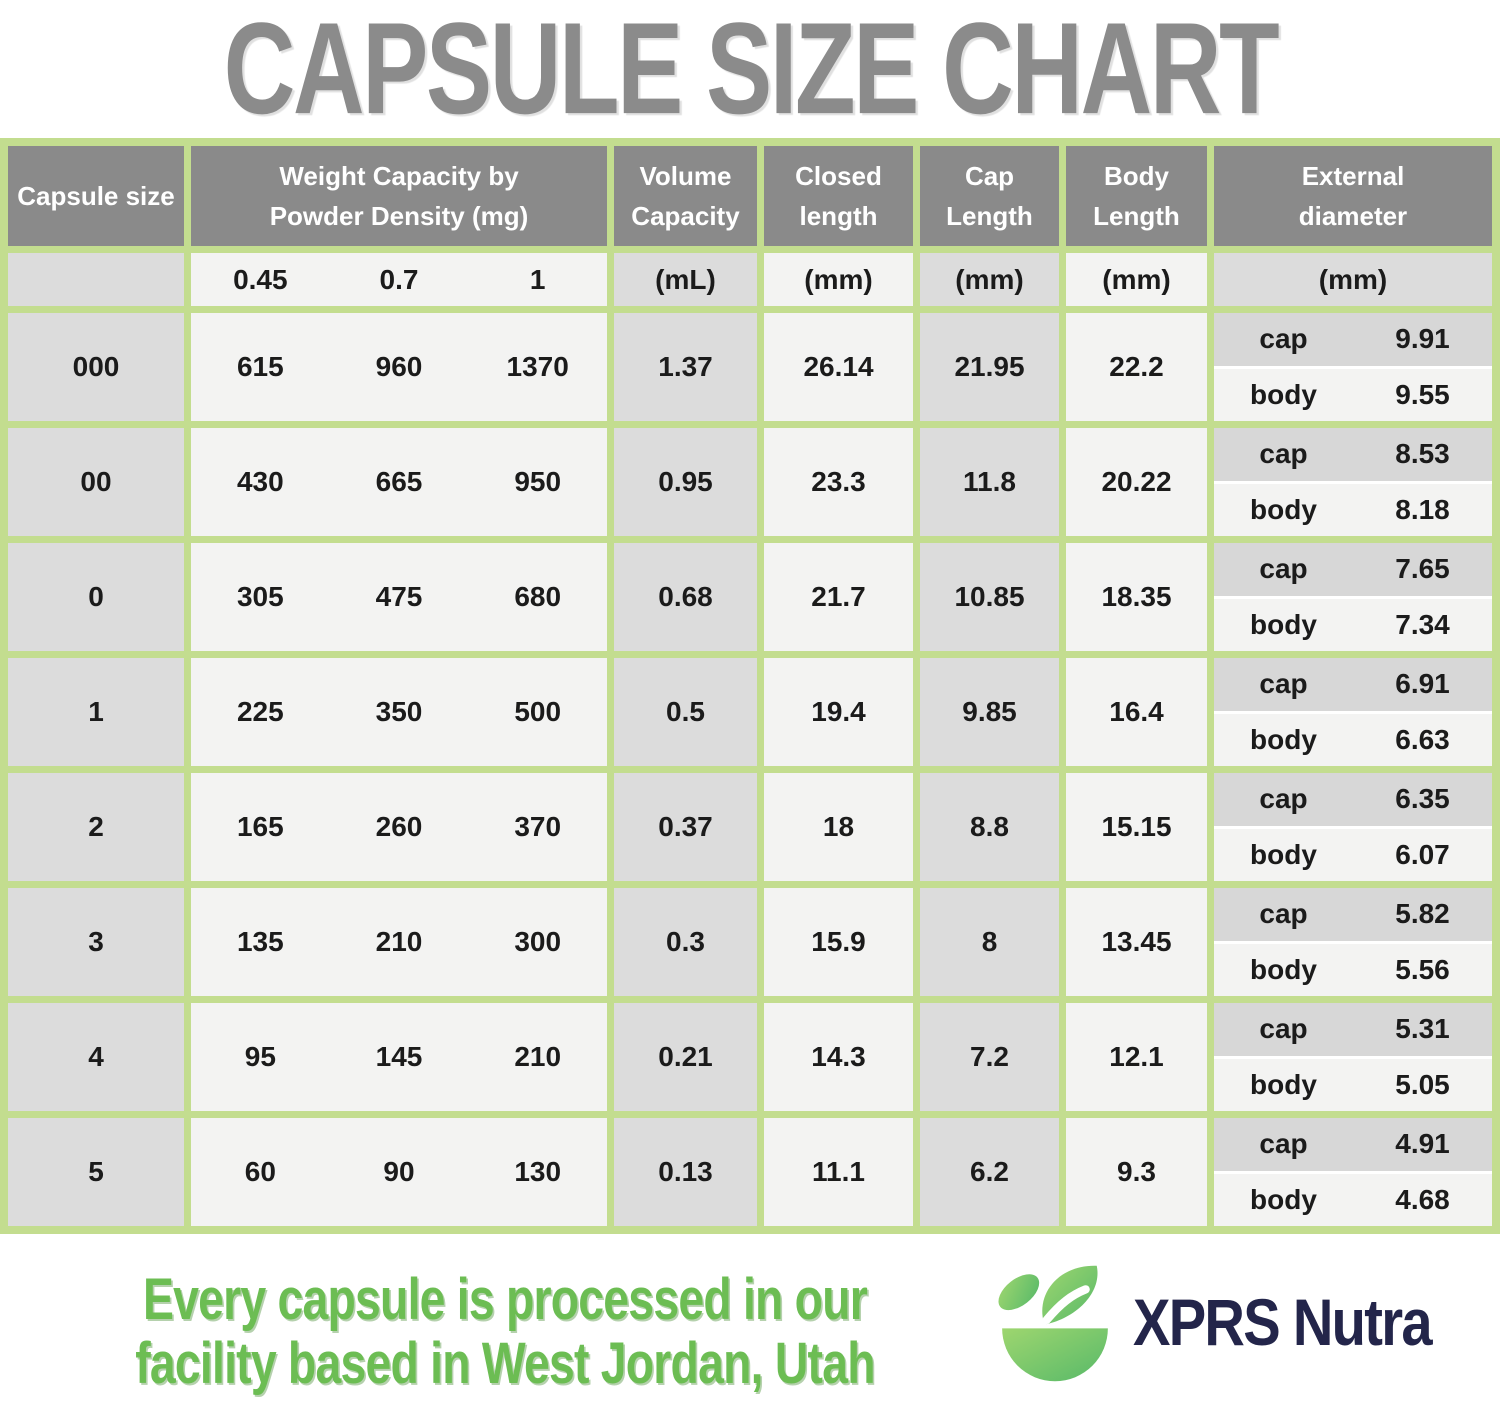 Image resolution: width=1500 pixels, height=1414 pixels. What do you see at coordinates (96, 1057) in the screenshot?
I see `row-capsule-size: 4` at bounding box center [96, 1057].